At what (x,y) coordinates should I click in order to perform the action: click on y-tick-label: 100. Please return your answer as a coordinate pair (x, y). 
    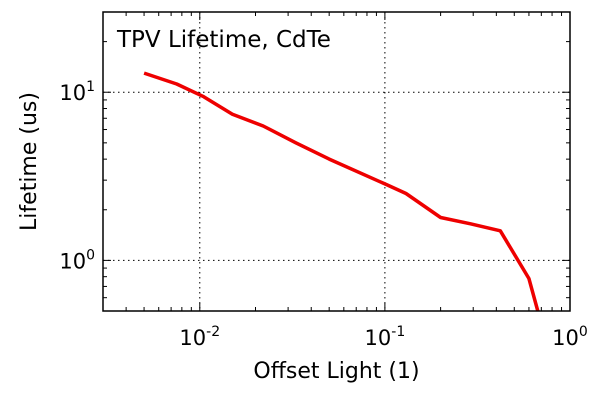
    Looking at the image, I should click on (77, 260).